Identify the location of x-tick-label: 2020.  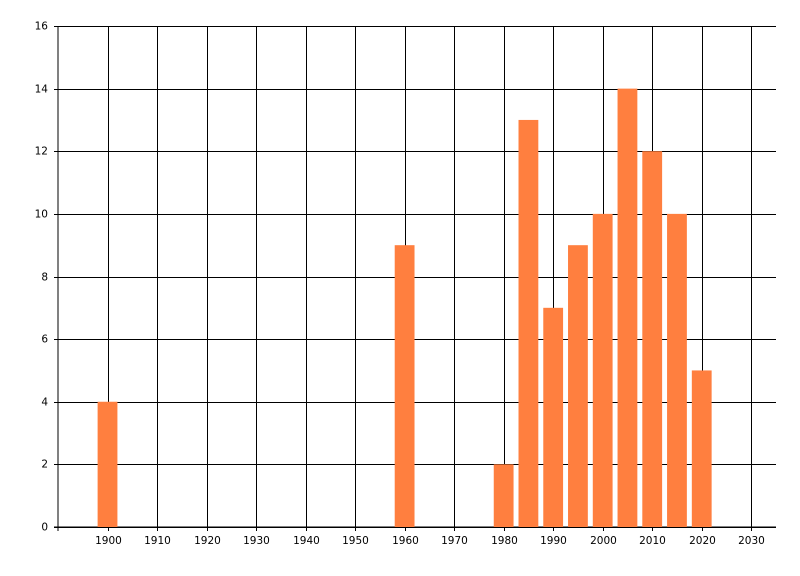
(702, 541).